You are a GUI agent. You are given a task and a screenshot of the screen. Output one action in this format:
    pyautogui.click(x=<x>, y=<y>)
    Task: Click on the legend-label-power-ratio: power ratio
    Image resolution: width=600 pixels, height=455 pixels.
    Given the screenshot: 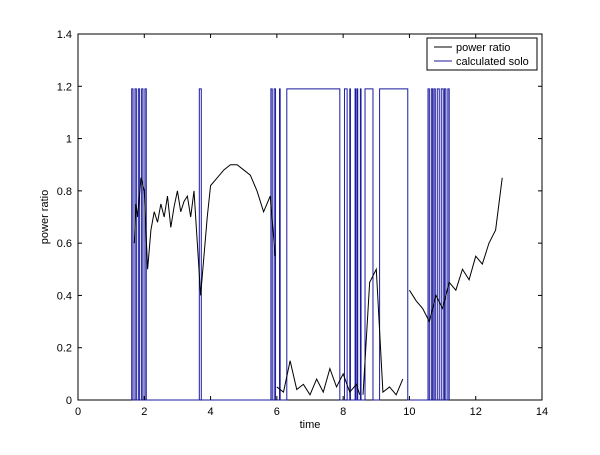 What is the action you would take?
    pyautogui.click(x=483, y=48)
    